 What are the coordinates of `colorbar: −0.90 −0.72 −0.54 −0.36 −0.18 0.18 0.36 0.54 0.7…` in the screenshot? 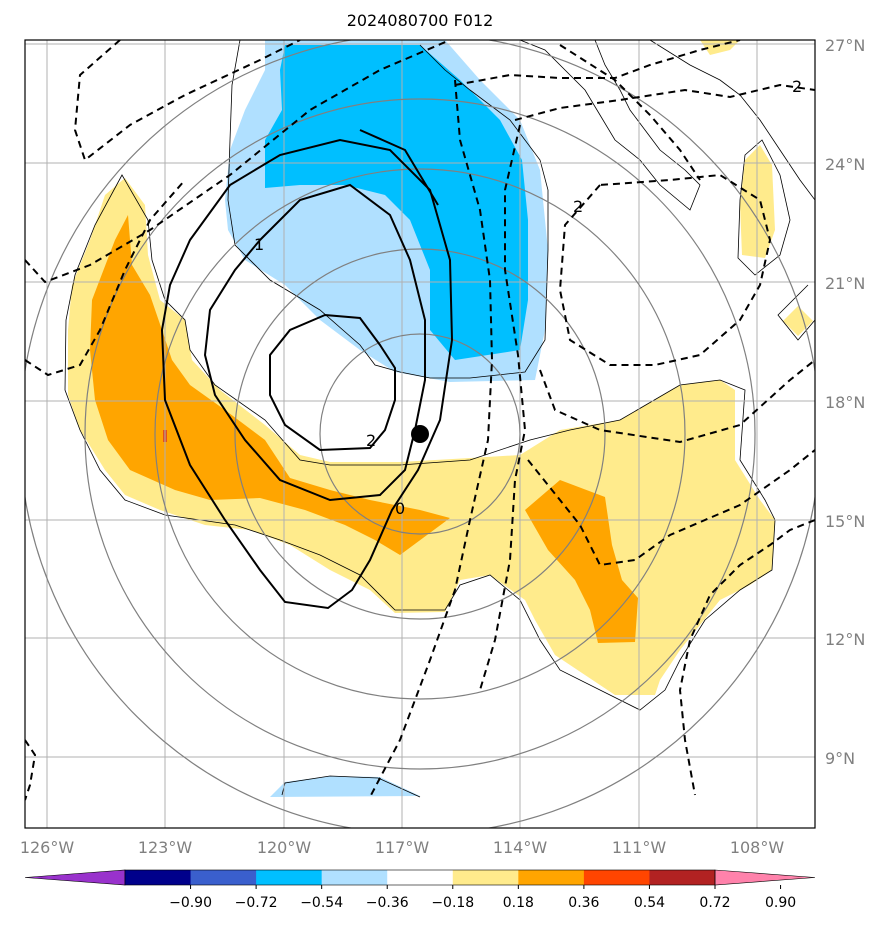 It's located at (420, 890).